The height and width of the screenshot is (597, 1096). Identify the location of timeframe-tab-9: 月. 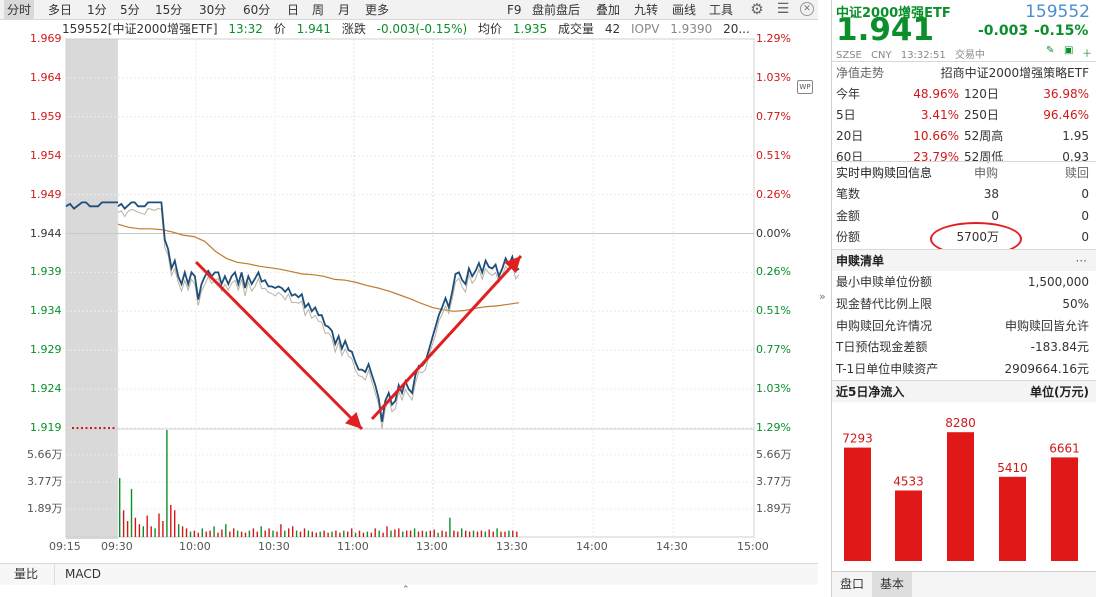
(344, 10).